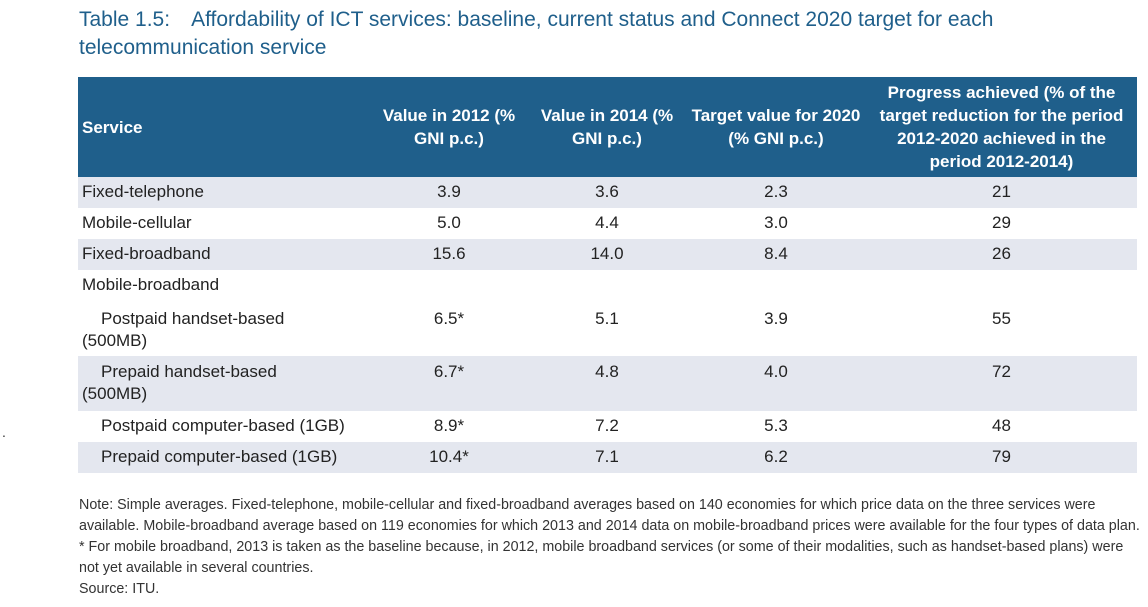 The width and height of the screenshot is (1148, 607). I want to click on table-row: Fixed-telephone 3.9 3.6 2.3 21, so click(607, 192).